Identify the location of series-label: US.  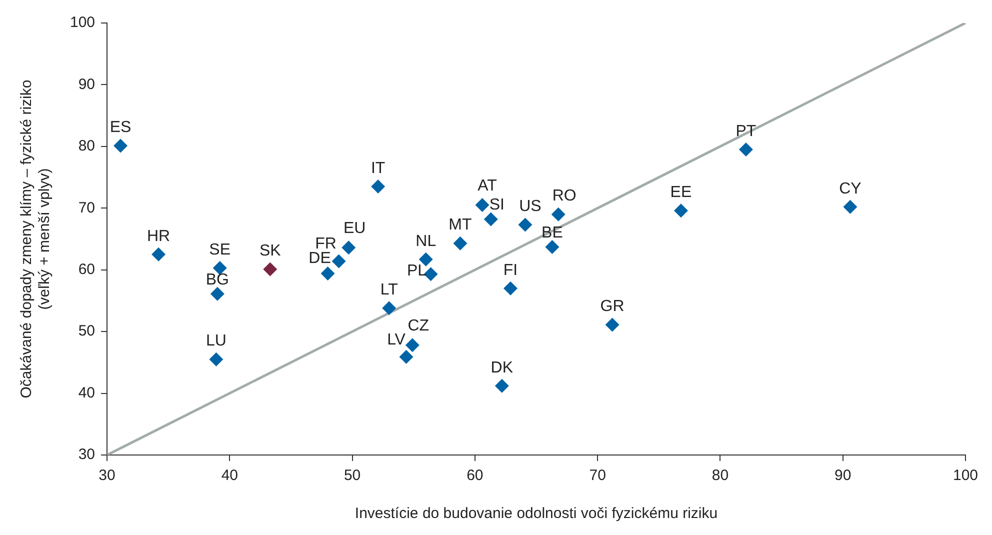
(530, 207).